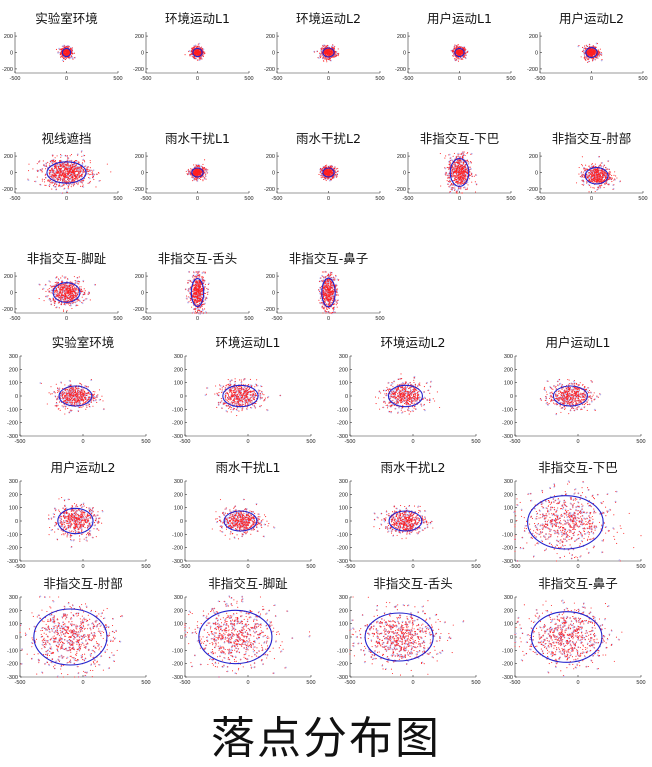 Image resolution: width=652 pixels, height=767 pixels. I want to click on plot-title: 雨水干扰L2, so click(328, 138).